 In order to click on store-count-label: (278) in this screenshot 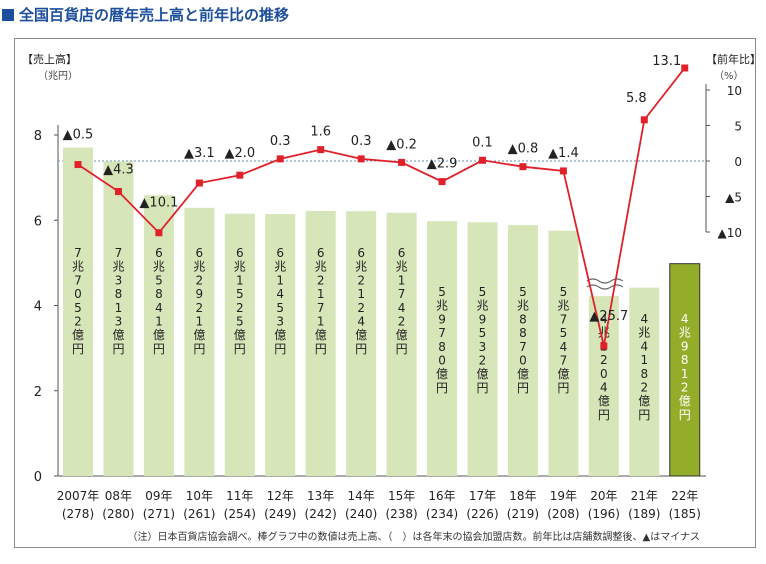, I will do `click(78, 514)`.